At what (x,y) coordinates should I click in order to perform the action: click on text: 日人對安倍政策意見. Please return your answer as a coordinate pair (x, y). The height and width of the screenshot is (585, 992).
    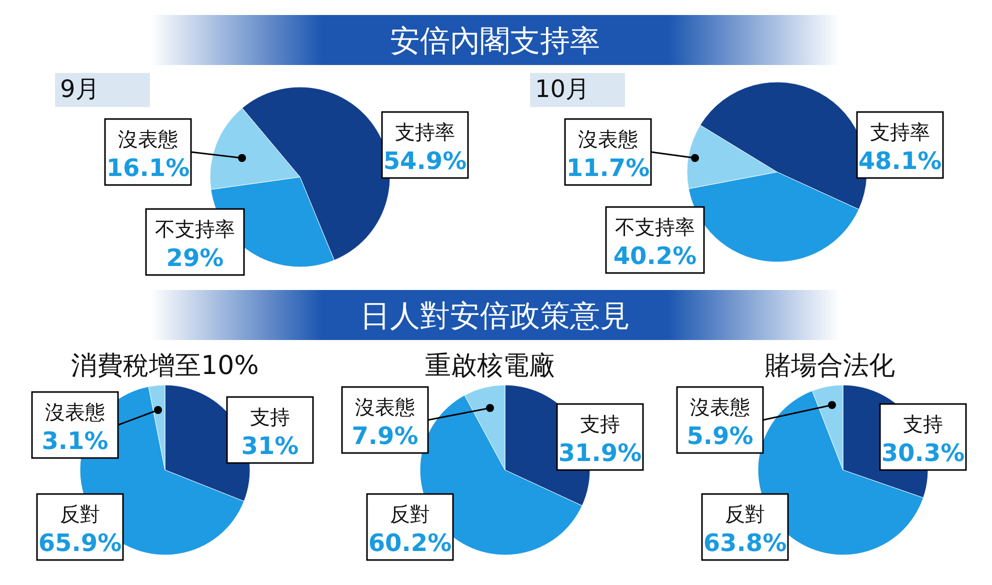
    Looking at the image, I should click on (495, 316).